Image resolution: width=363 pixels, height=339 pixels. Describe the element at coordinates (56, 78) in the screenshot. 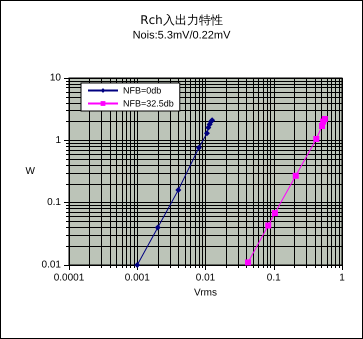

I see `y-tick-label: 10` at that location.